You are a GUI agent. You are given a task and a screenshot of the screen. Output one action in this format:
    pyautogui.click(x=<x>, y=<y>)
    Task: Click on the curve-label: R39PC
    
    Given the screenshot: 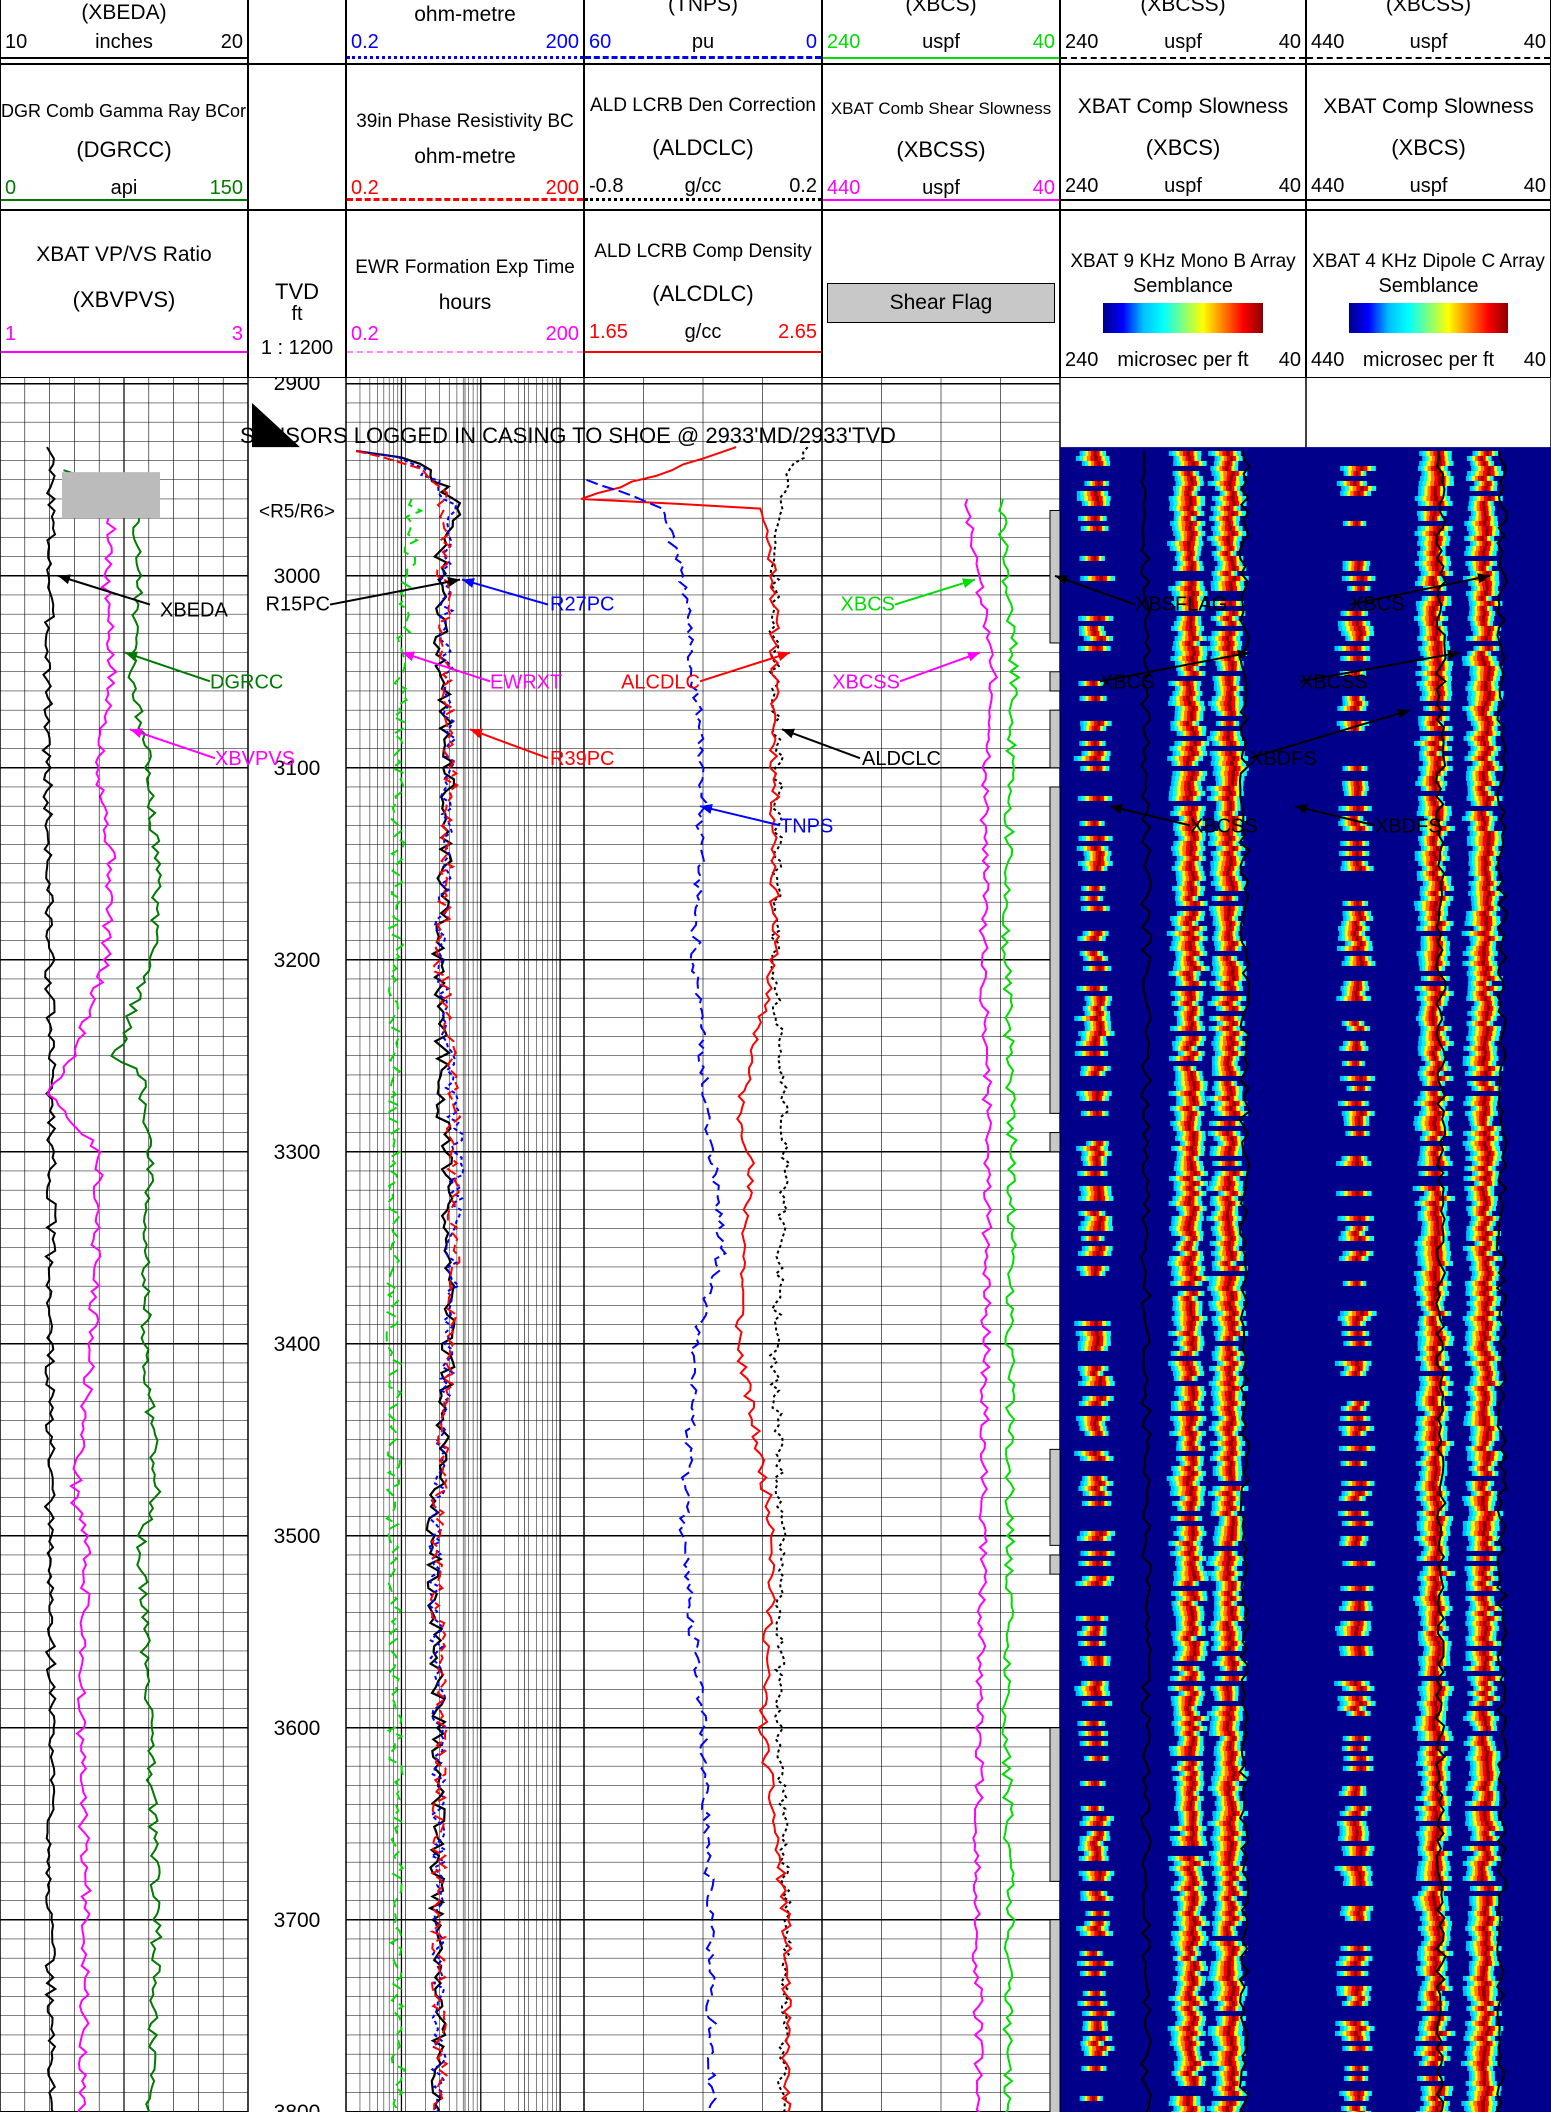 What is the action you would take?
    pyautogui.click(x=582, y=759)
    